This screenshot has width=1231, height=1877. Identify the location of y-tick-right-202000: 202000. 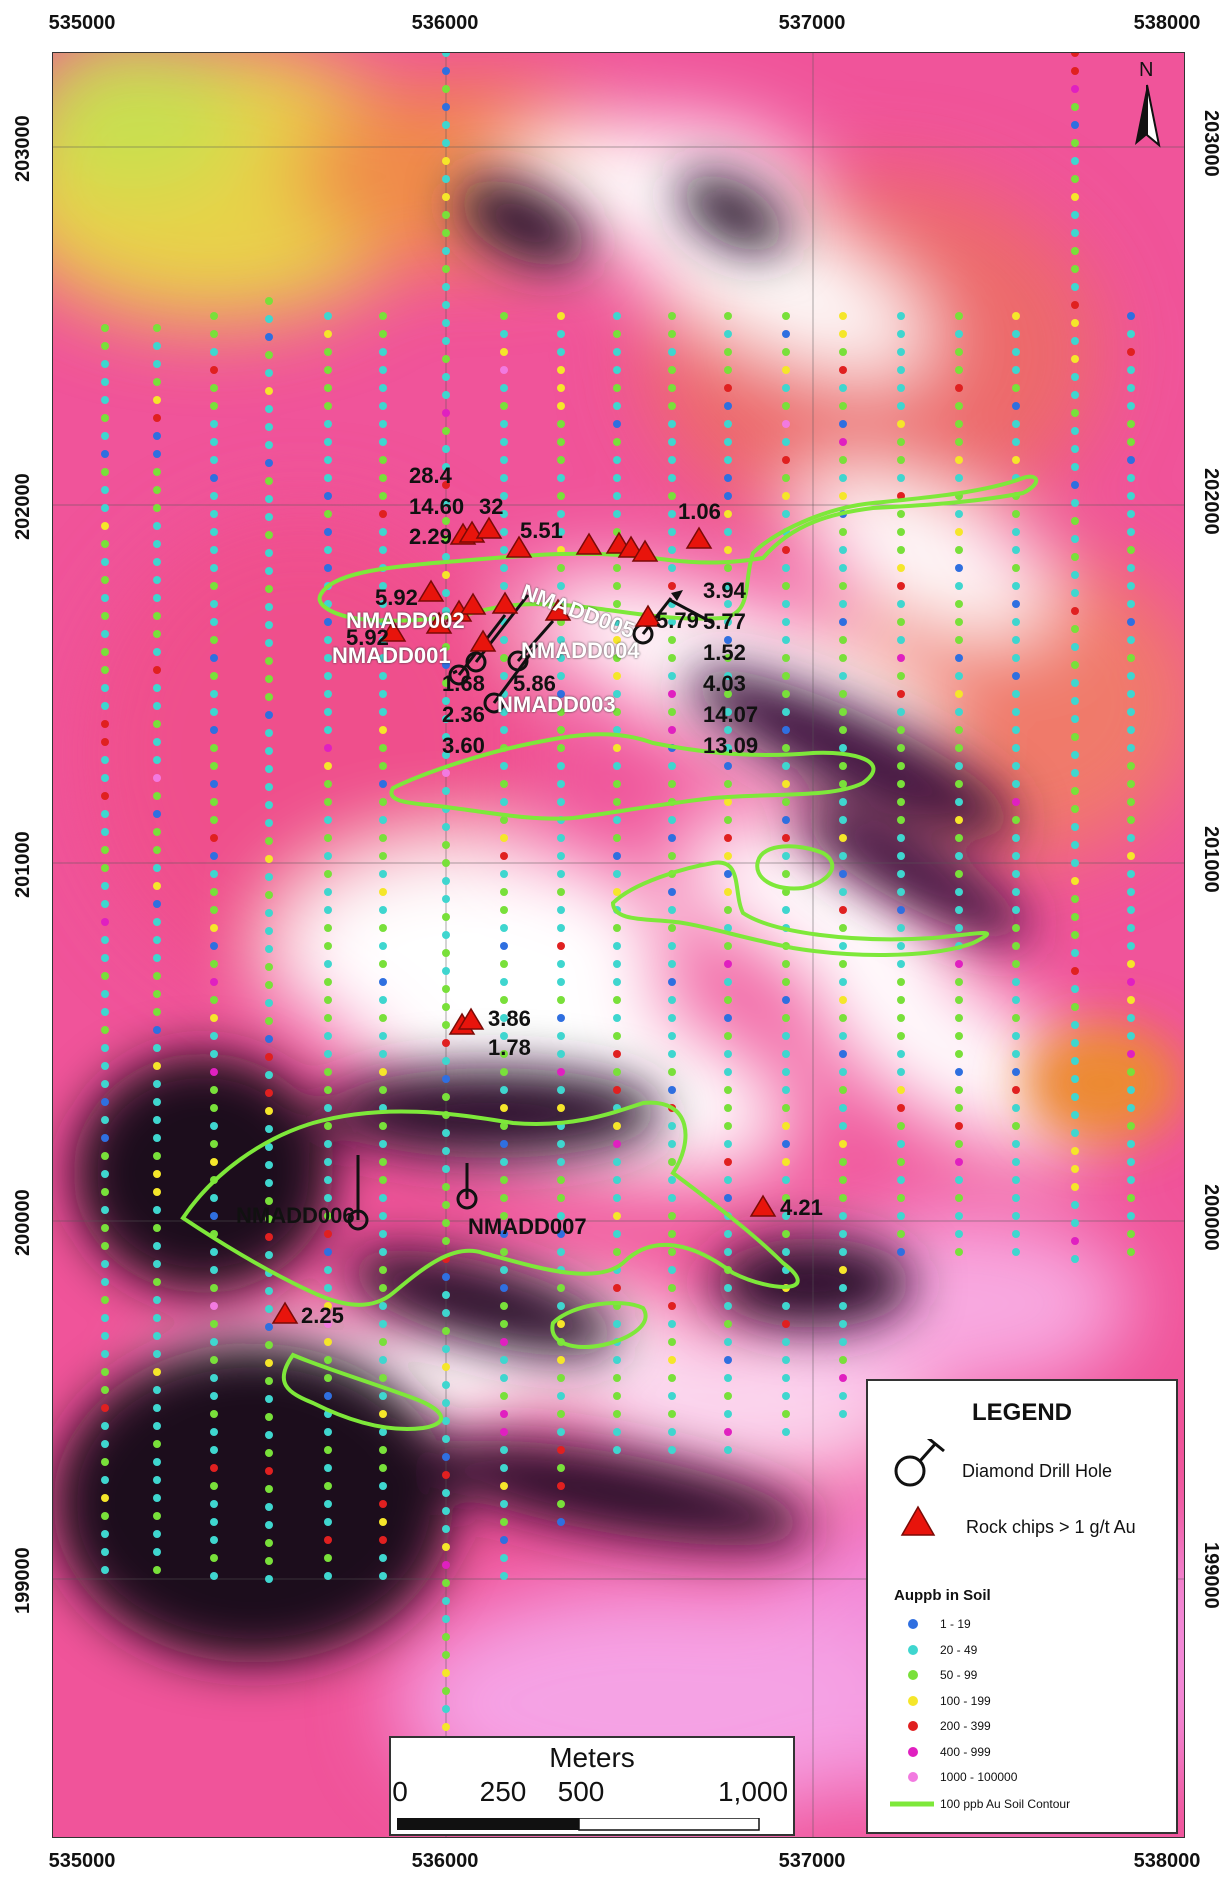
(1211, 501).